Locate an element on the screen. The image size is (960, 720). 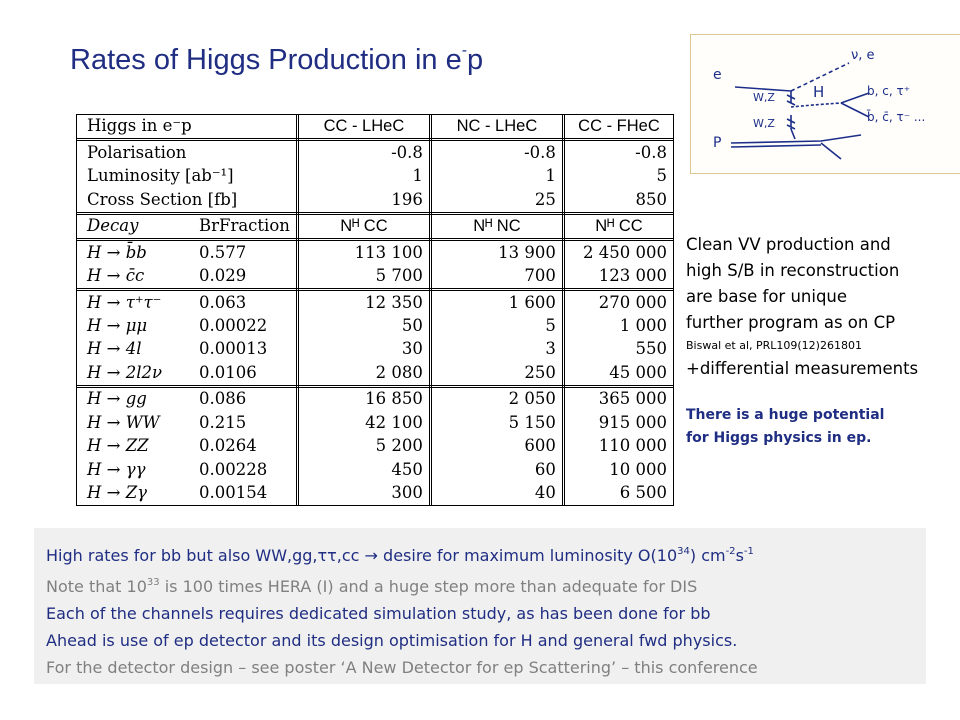
value-cell: -0.8 is located at coordinates (364, 152).